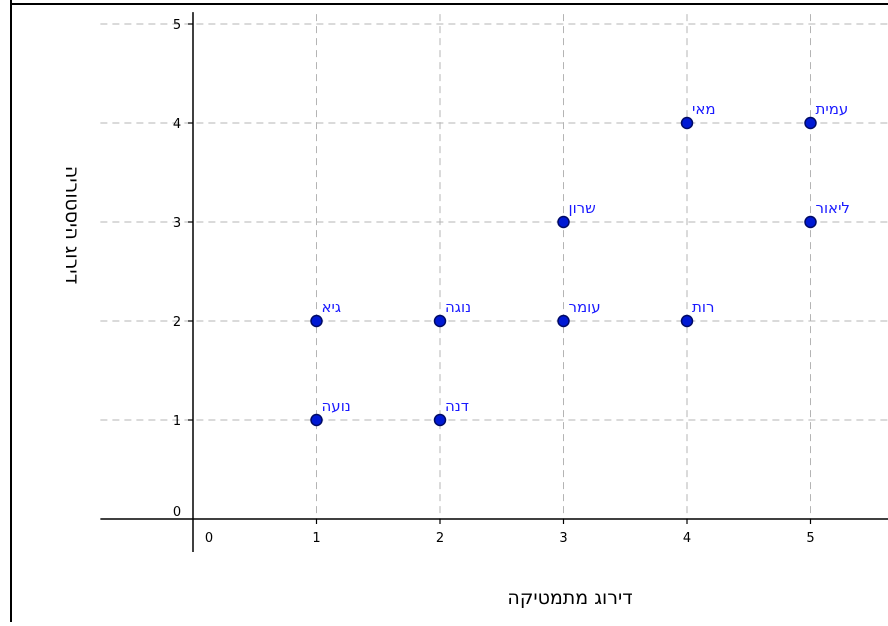  Describe the element at coordinates (209, 538) in the screenshot. I see `x-tick-label: 0` at that location.